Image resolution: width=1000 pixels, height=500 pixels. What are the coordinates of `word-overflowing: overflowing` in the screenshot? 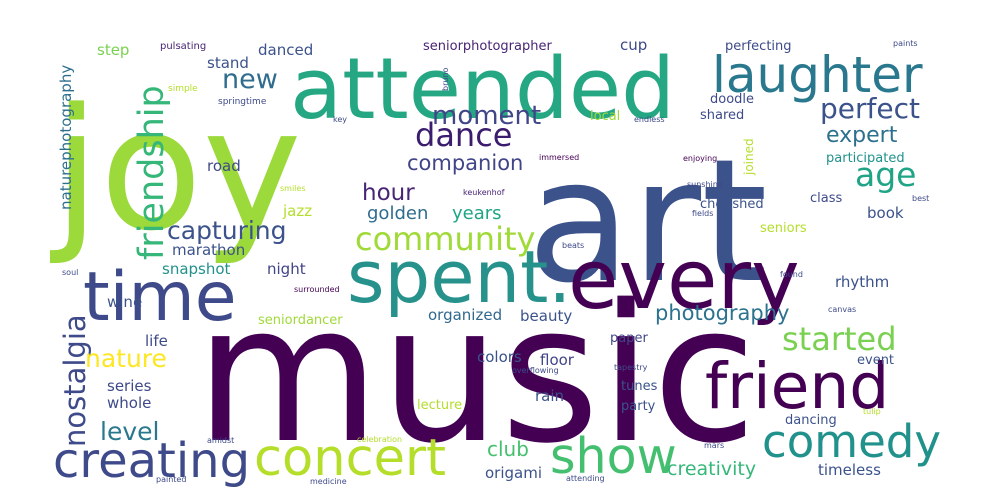 It's located at (535, 370).